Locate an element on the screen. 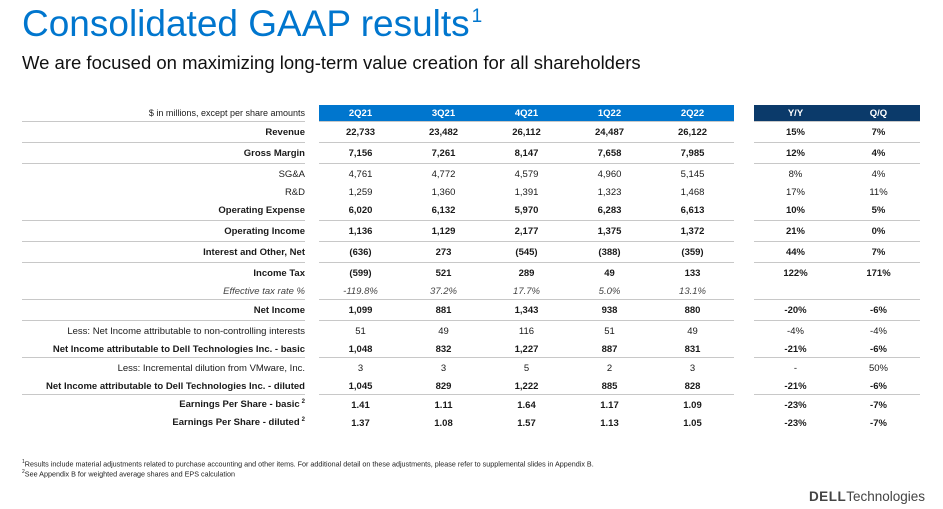 Image resolution: width=943 pixels, height=509 pixels. units-note: $ in millions, except per share amounts is located at coordinates (226, 113).